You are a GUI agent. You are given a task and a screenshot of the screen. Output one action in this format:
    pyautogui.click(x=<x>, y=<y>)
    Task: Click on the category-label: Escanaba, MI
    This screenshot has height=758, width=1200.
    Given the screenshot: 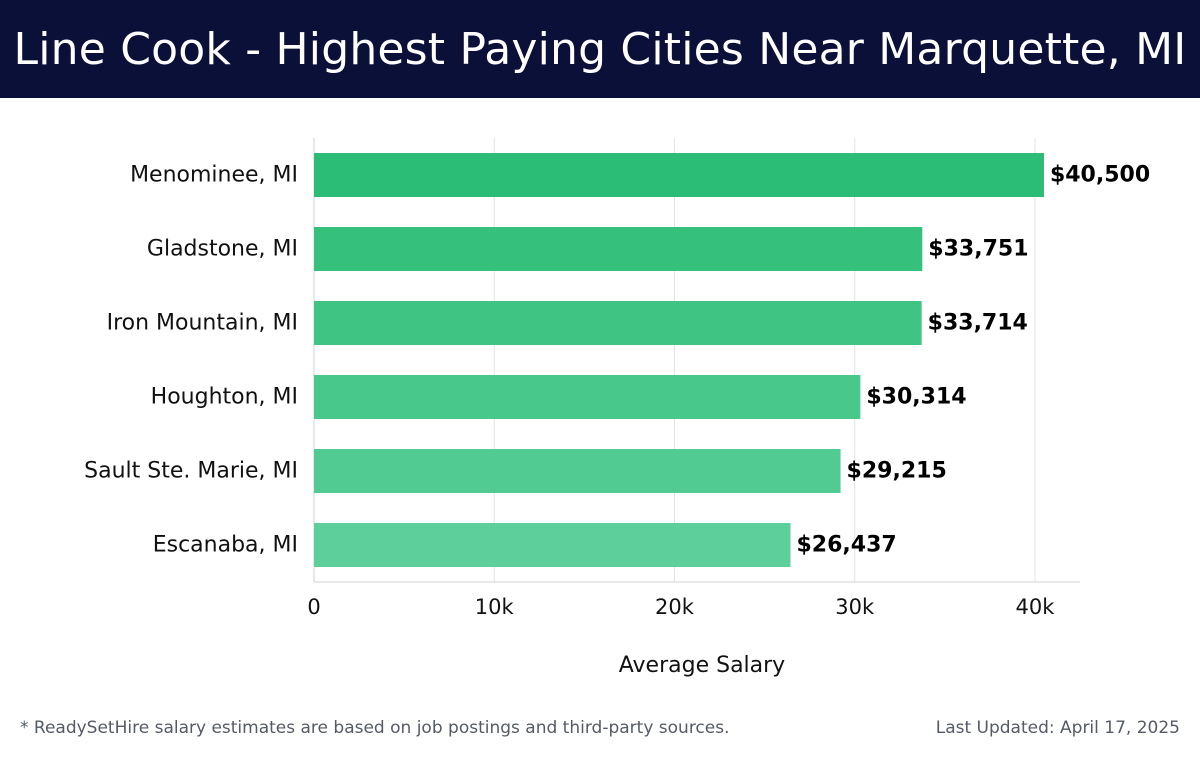 What is the action you would take?
    pyautogui.click(x=225, y=545)
    